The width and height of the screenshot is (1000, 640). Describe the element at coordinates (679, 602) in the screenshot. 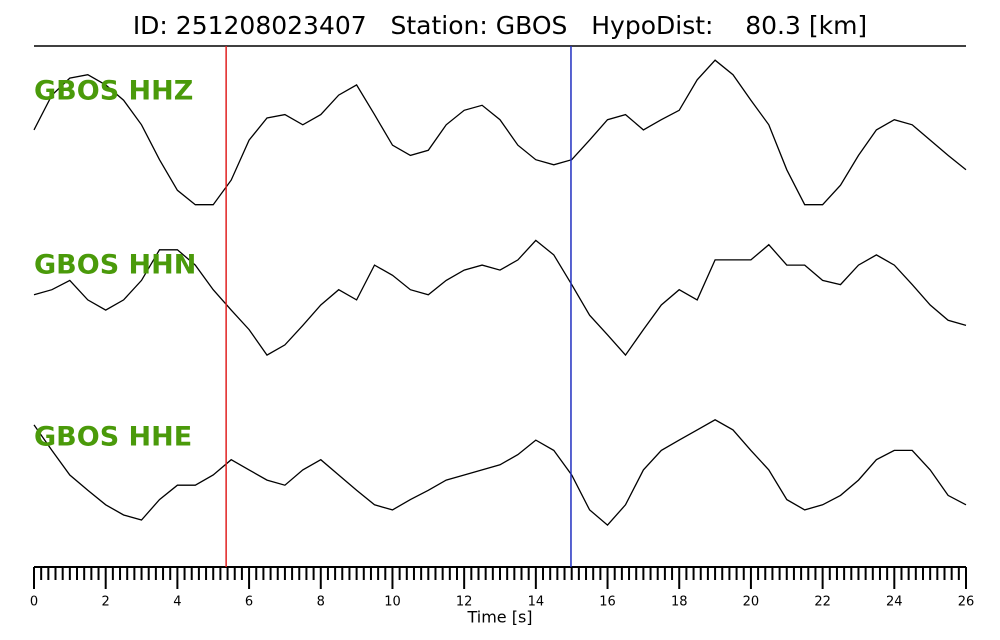

I see `x-tick-label: 18` at that location.